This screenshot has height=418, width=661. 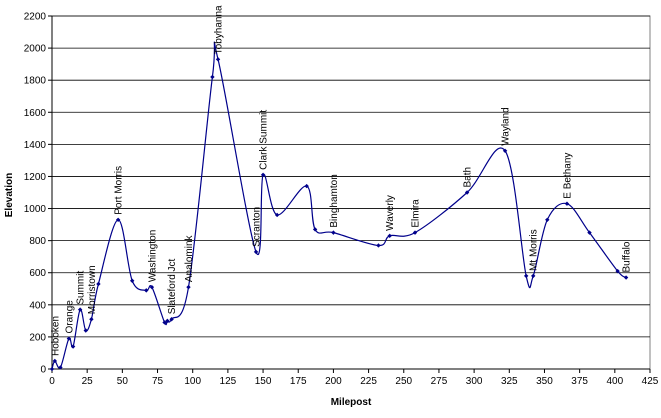 I want to click on x-tick-label: 50, so click(x=123, y=381).